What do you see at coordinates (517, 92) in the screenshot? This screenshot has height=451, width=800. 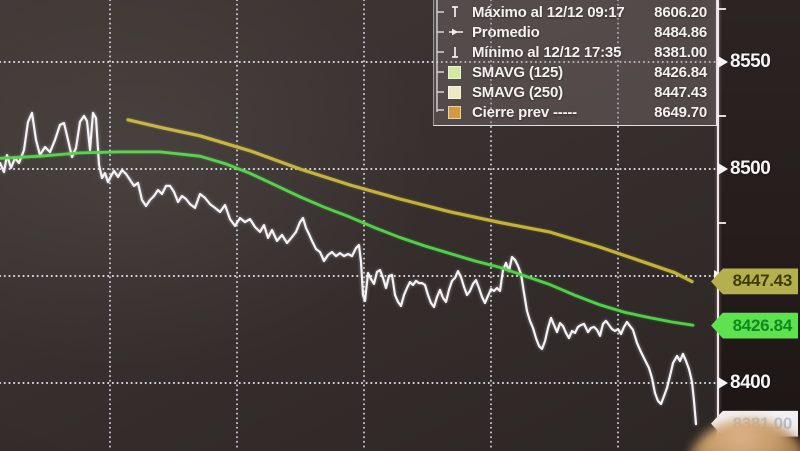 I see `legend-label: SMAVG (250)` at bounding box center [517, 92].